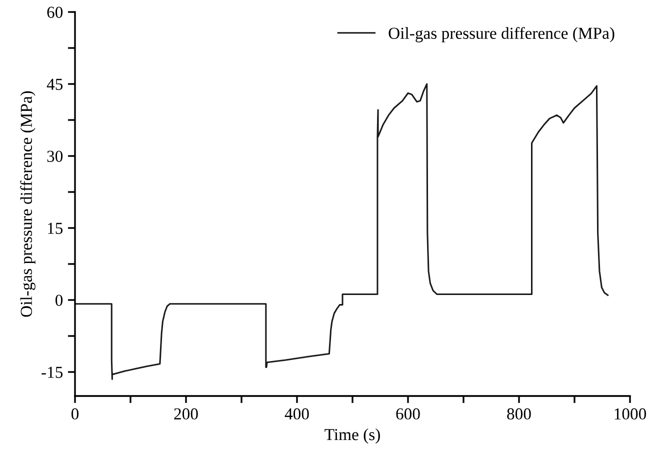 This screenshot has height=471, width=649. Describe the element at coordinates (52, 372) in the screenshot. I see `y-tick-label: -15` at that location.